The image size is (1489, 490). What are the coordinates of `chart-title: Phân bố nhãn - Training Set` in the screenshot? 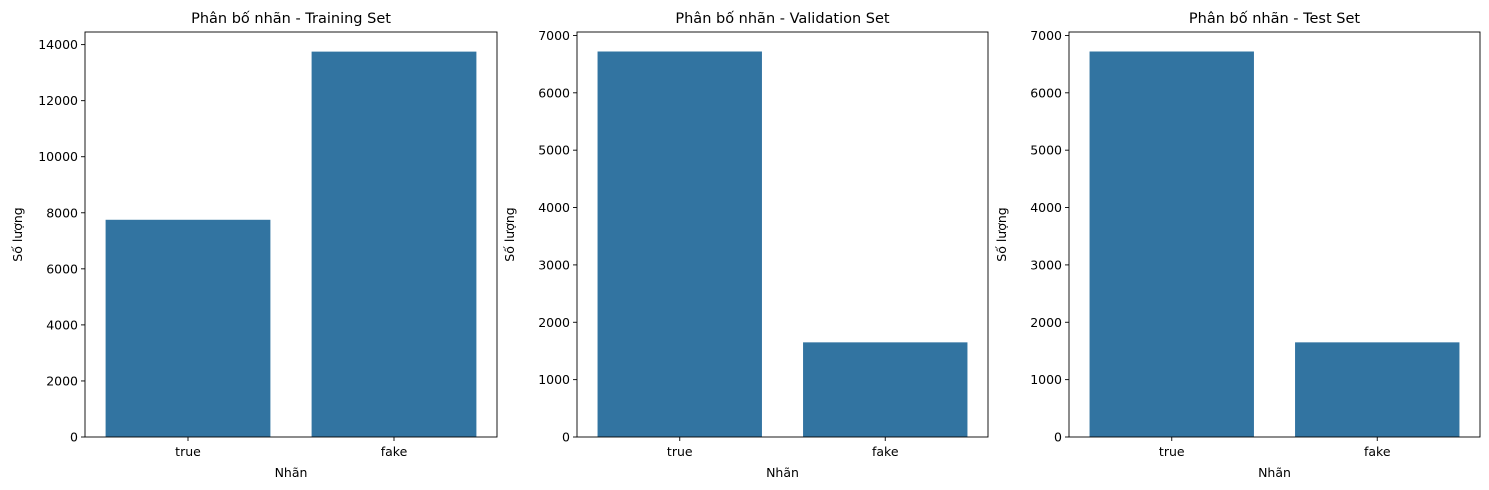 It's located at (291, 18).